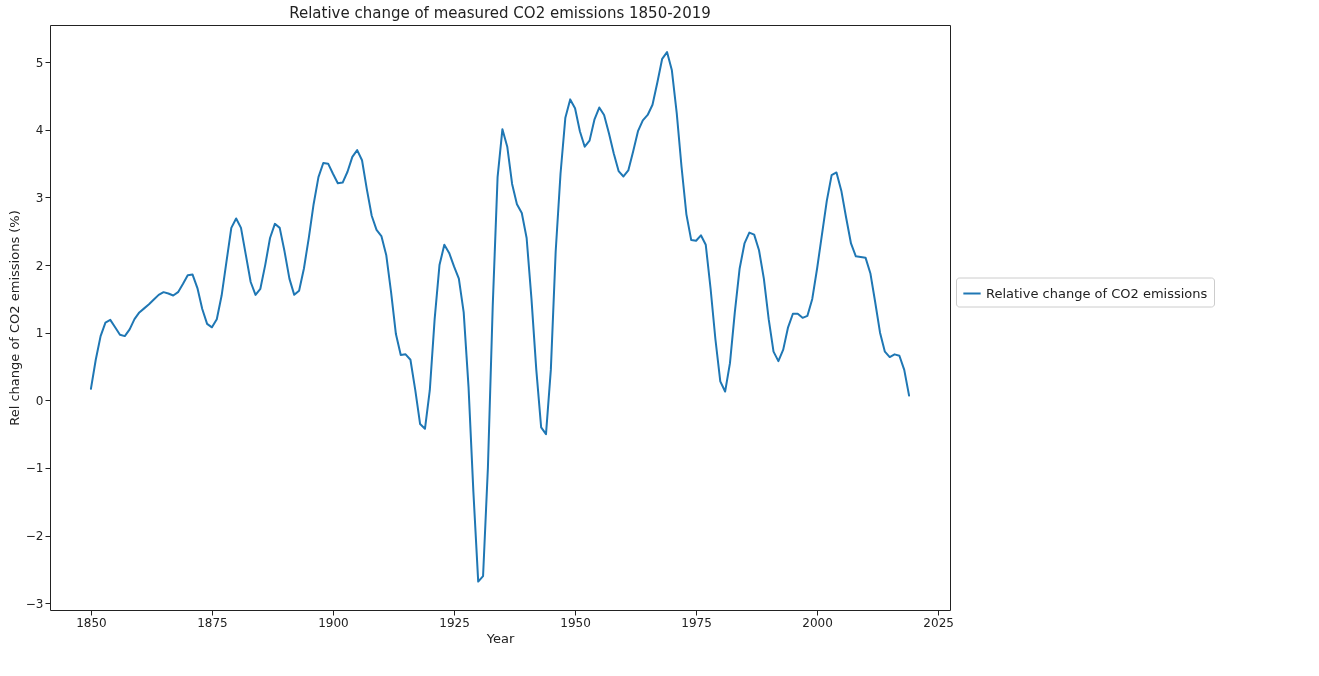 The image size is (1319, 676). I want to click on x-tick-label: 1875, so click(212, 622).